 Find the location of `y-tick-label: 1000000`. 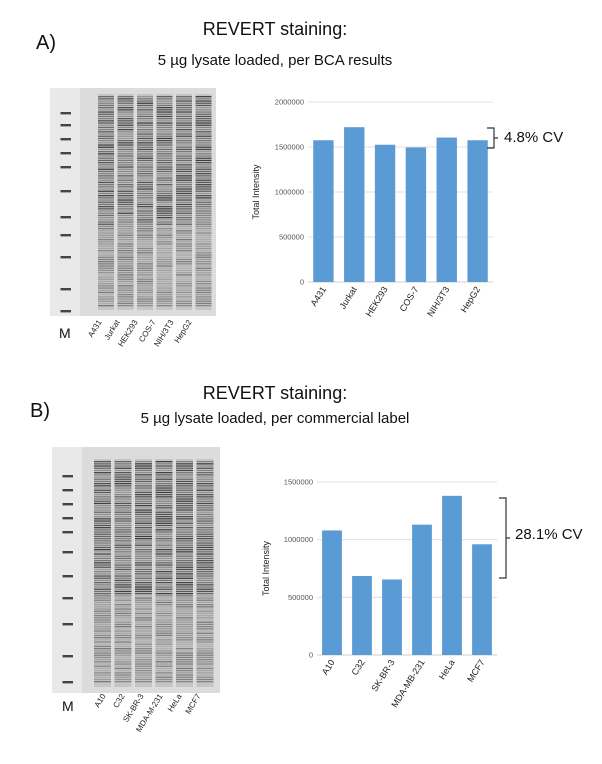

y-tick-label: 1000000 is located at coordinates (298, 539).